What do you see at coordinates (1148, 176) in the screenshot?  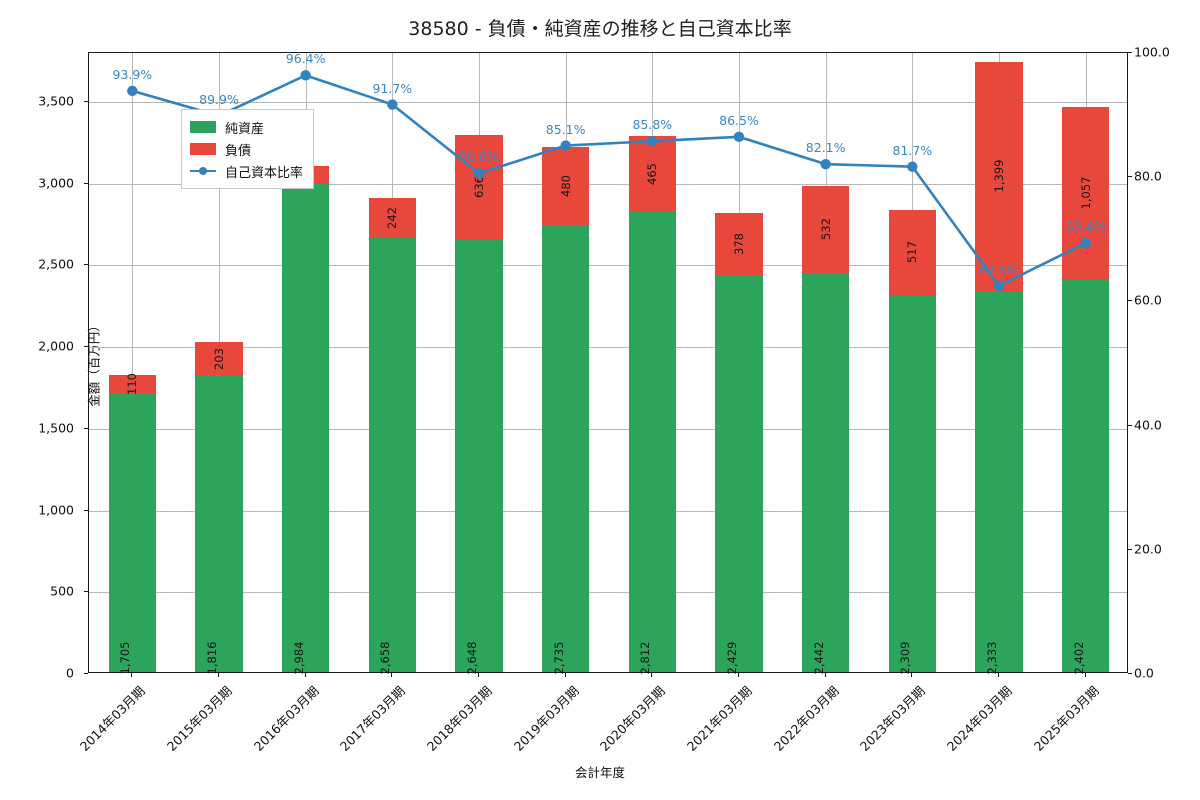 I see `y-axis-right-tick-label: 80.0` at bounding box center [1148, 176].